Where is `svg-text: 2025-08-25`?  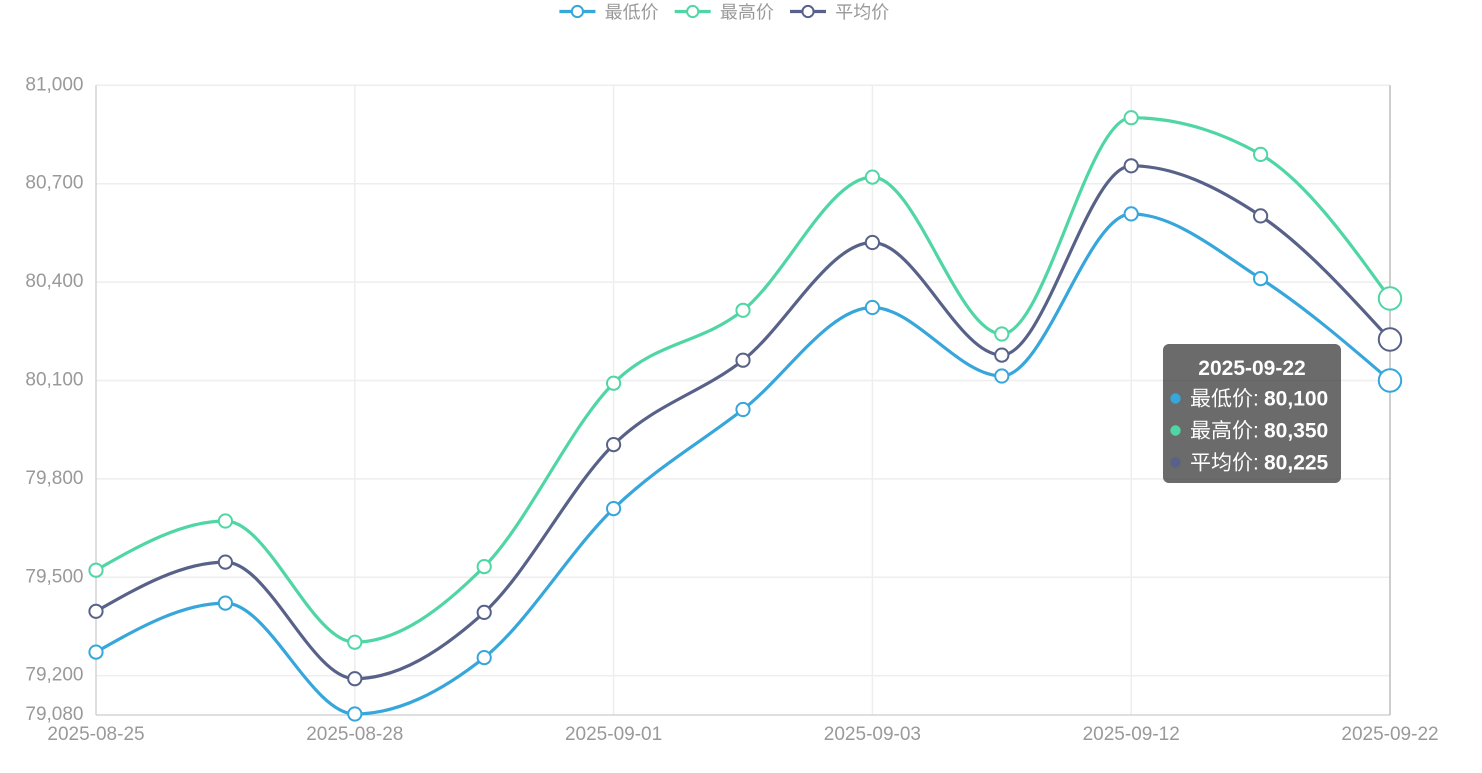 svg-text: 2025-08-25 is located at coordinates (95, 734).